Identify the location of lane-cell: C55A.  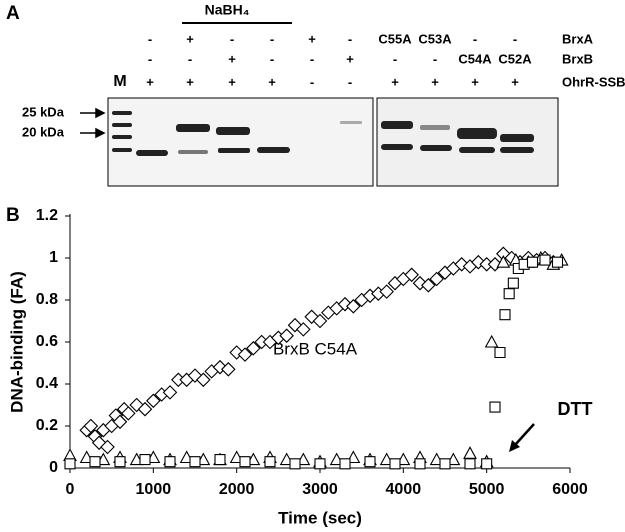
(395, 38).